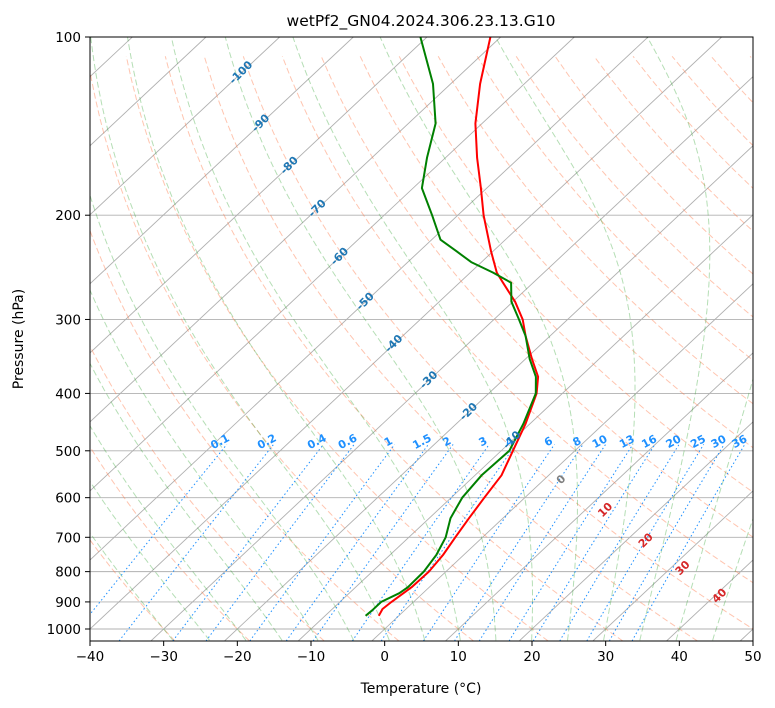 The image size is (775, 708). What do you see at coordinates (68, 321) in the screenshot?
I see `y-tick-label: 300` at bounding box center [68, 321].